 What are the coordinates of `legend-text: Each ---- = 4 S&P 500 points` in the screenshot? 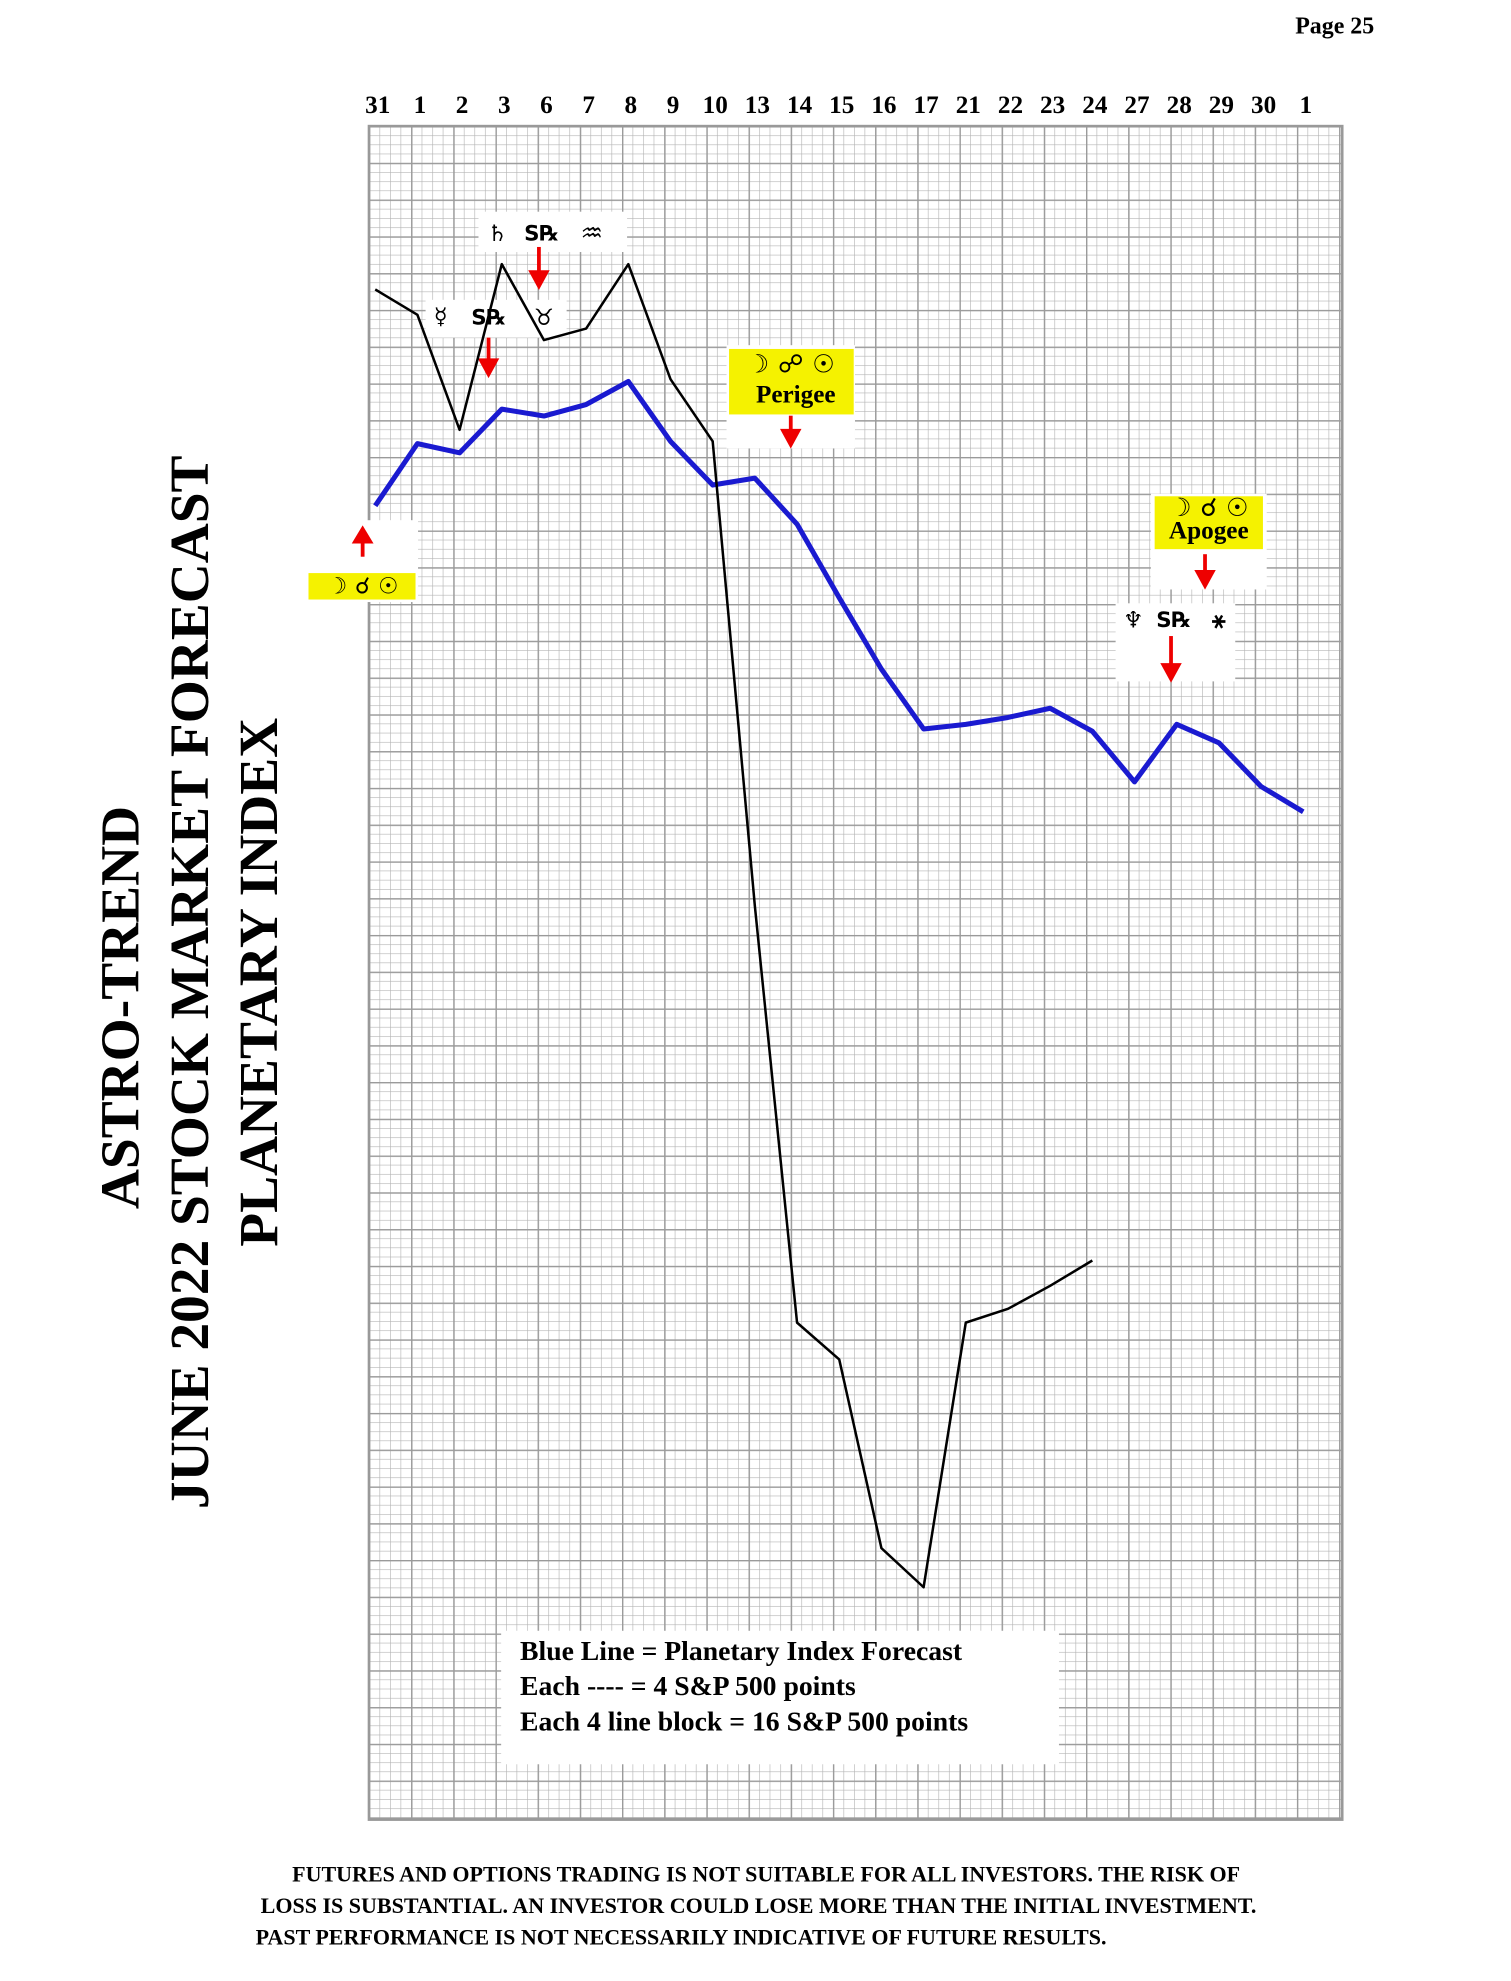 It's located at (688, 1685).